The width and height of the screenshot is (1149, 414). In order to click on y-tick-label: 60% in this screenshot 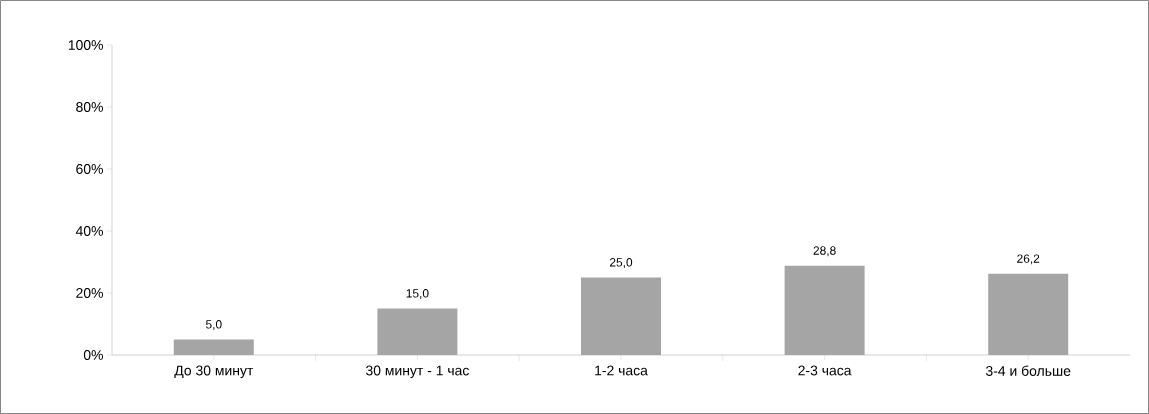, I will do `click(89, 169)`.